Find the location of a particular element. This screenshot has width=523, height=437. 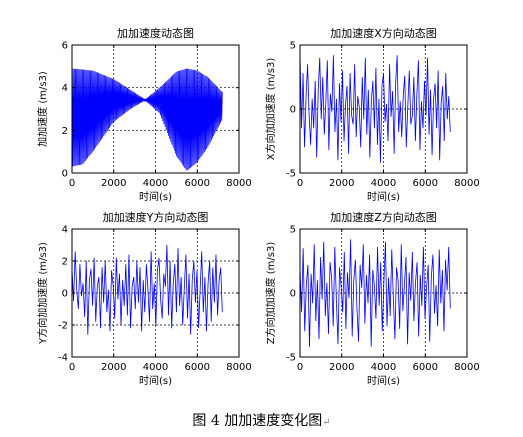

y-axis-label: 加加速度 (m/s3) is located at coordinates (42, 109).